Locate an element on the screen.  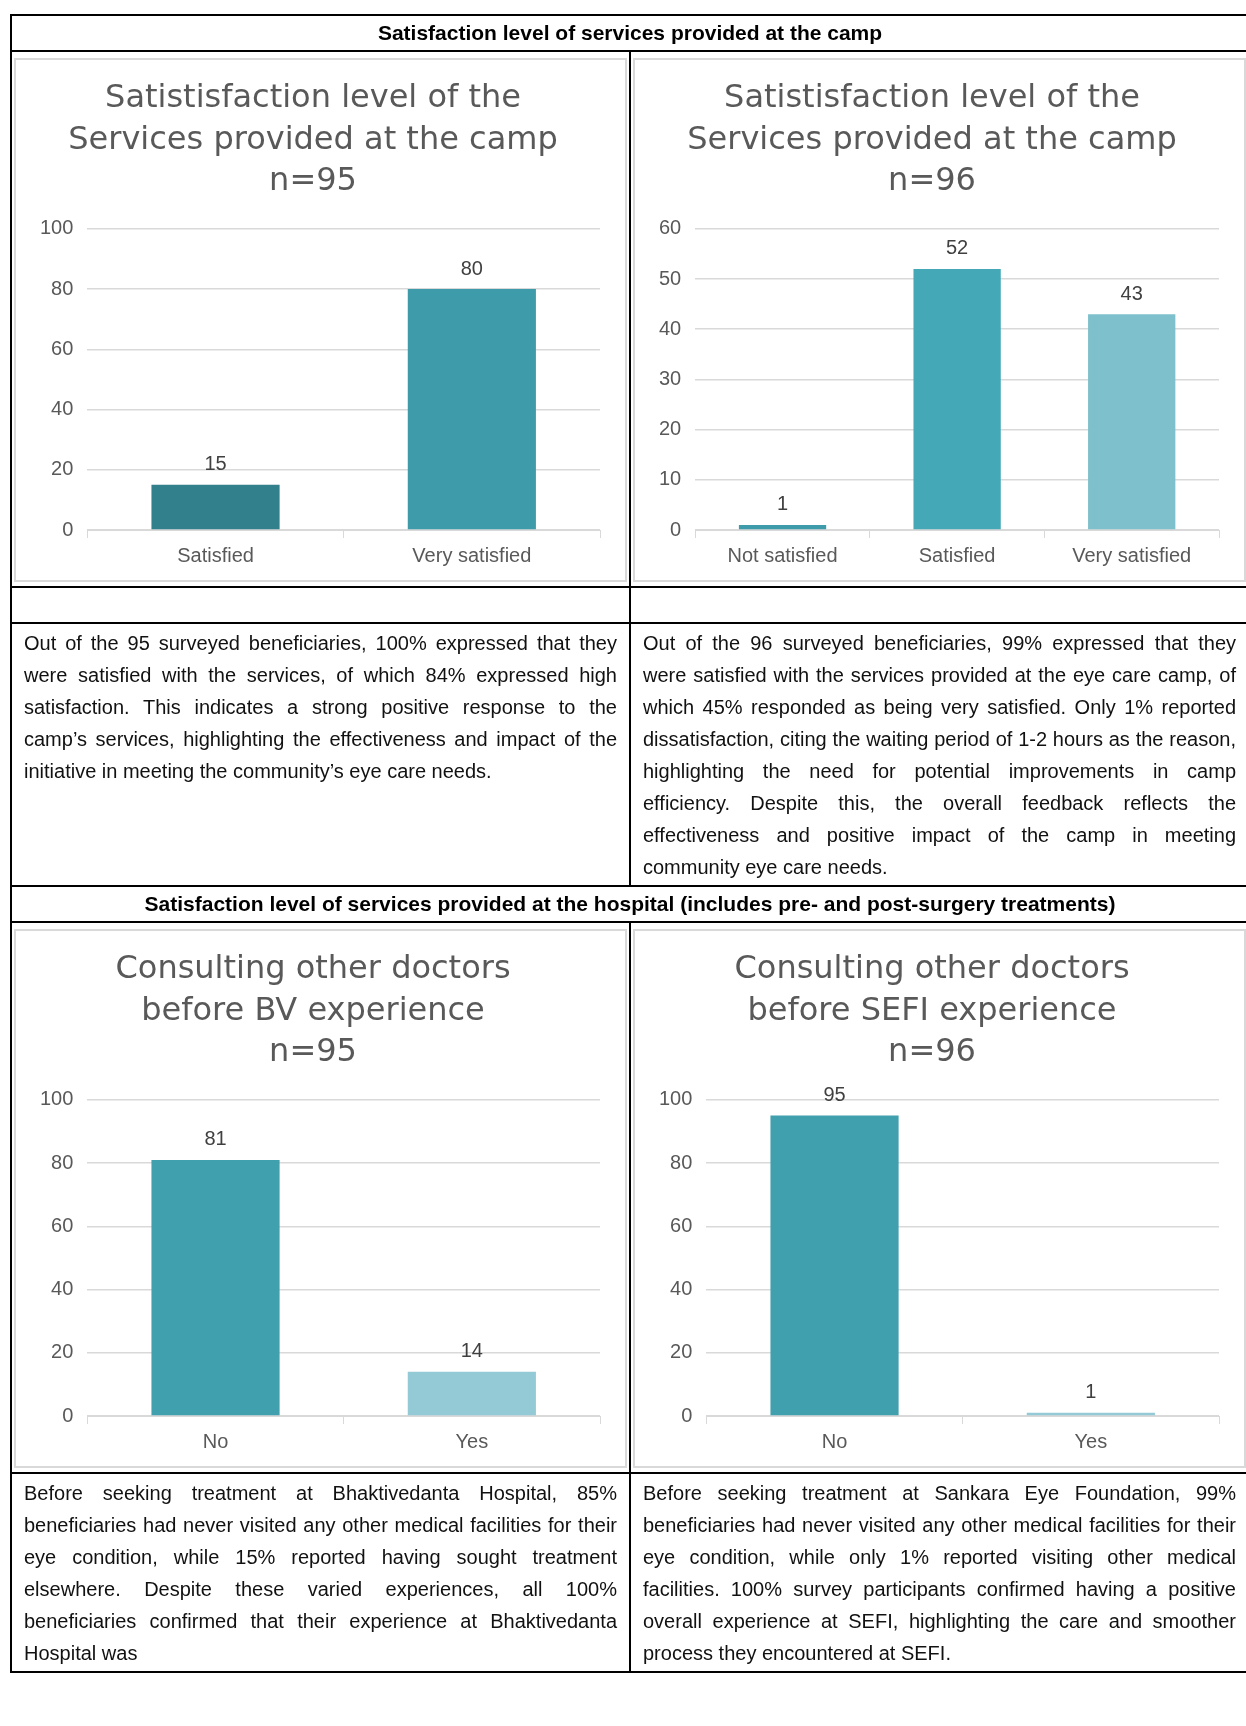
y-tick-label: 50 is located at coordinates (670, 277).